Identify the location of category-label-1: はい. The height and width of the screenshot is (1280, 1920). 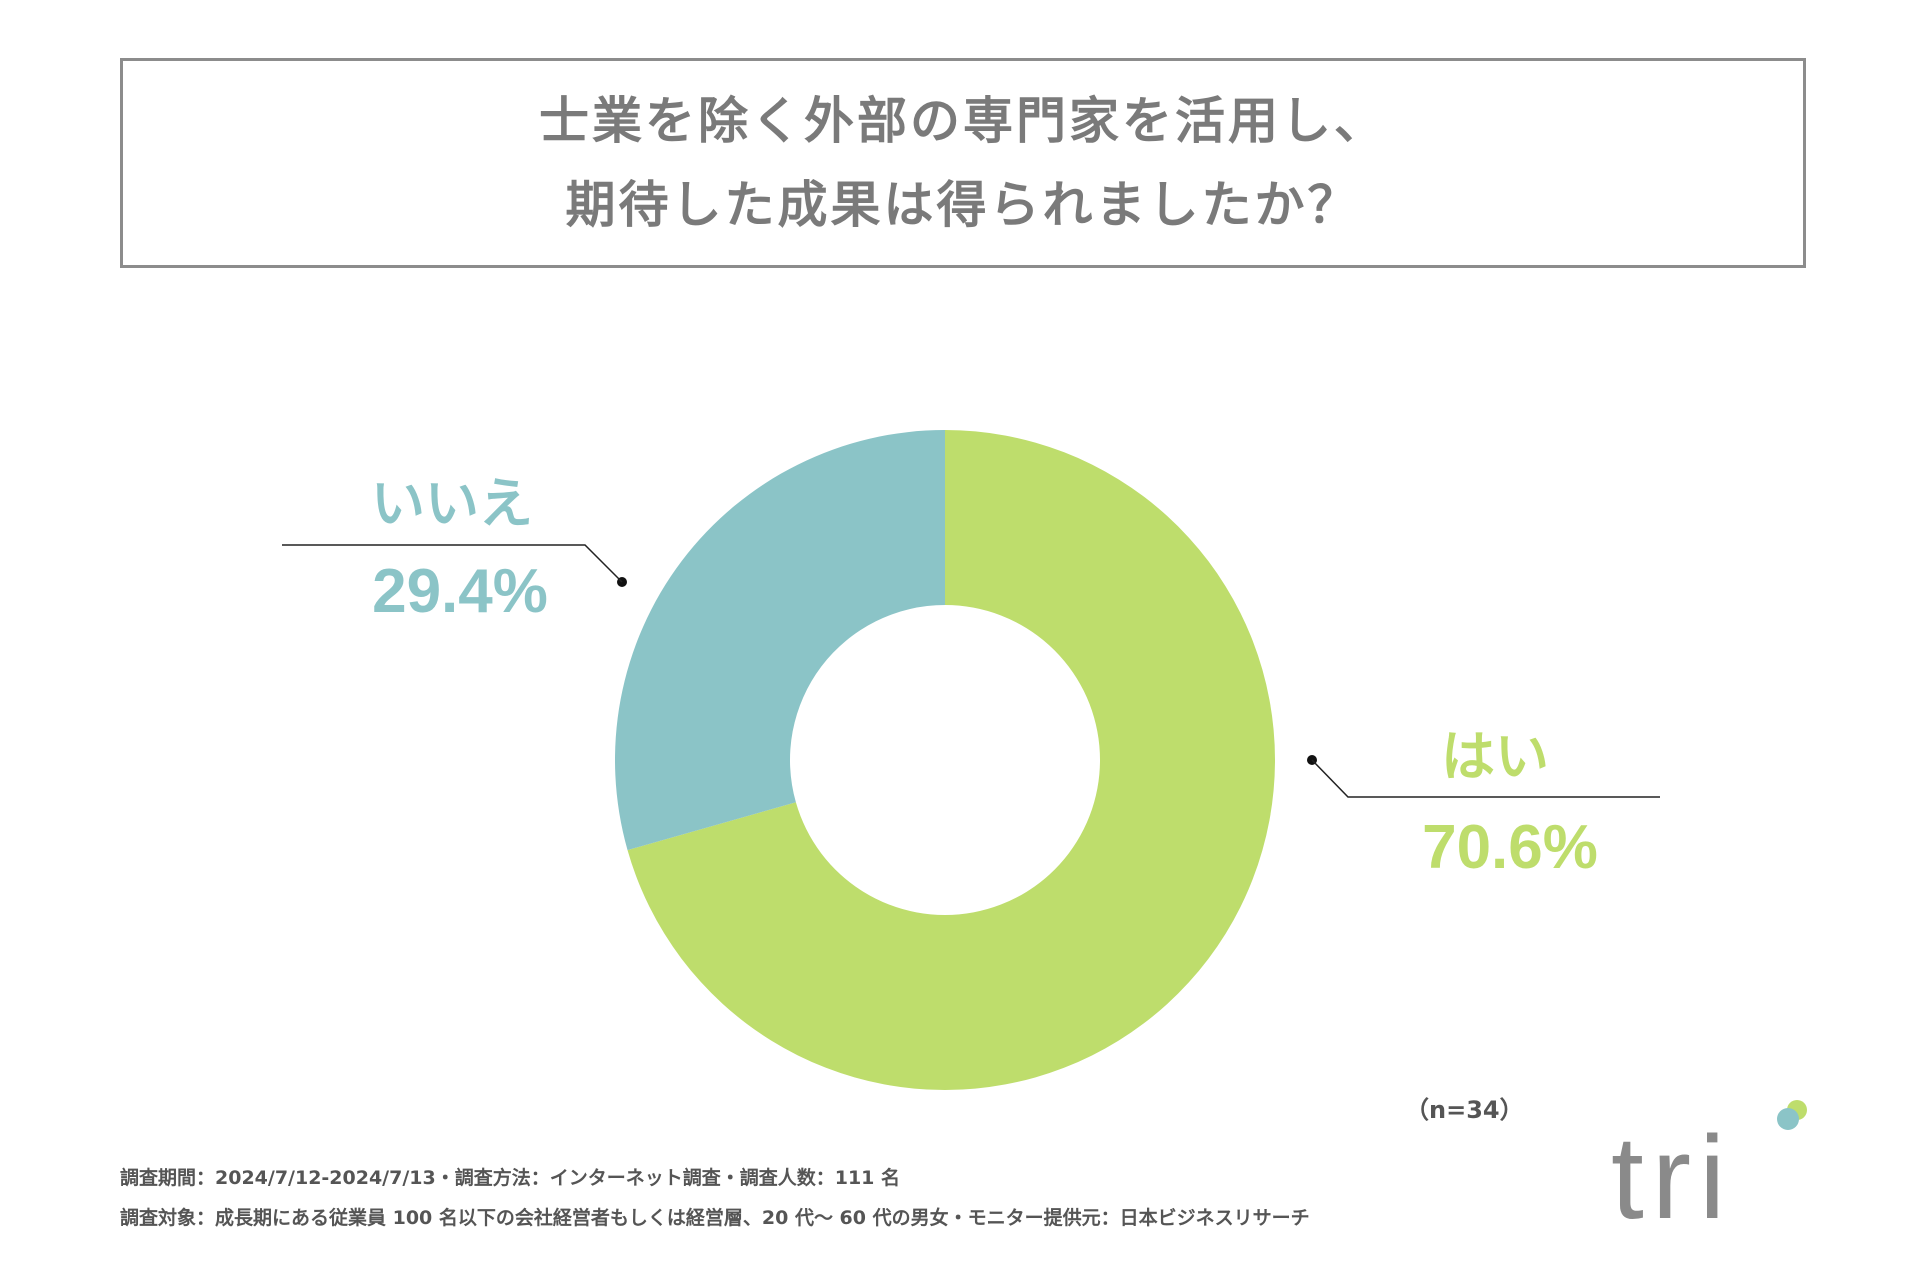
(1495, 756).